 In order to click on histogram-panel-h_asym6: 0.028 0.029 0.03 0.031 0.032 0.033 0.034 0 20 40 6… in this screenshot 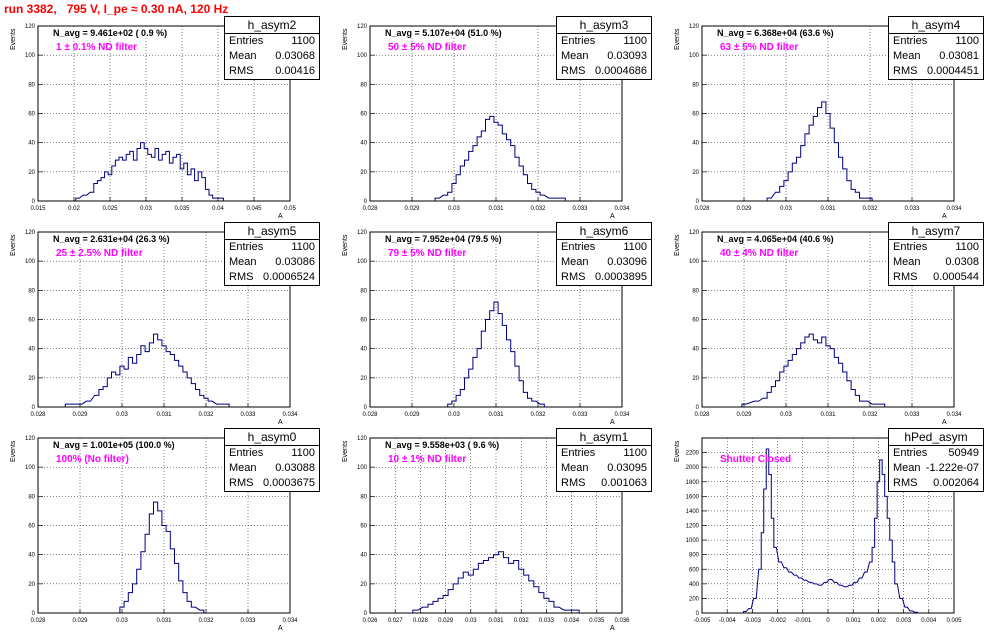, I will do `click(496, 324)`.